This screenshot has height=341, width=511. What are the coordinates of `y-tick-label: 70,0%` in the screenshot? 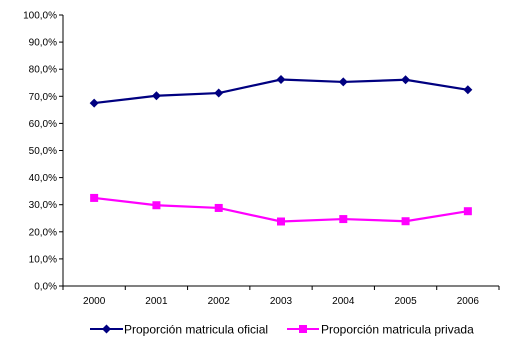 It's located at (43, 97).